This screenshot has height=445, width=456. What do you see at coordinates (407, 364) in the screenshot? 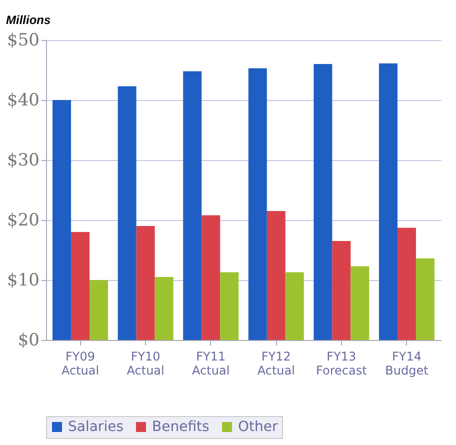
I see `x-tick-label: FY14 Budget` at bounding box center [407, 364].